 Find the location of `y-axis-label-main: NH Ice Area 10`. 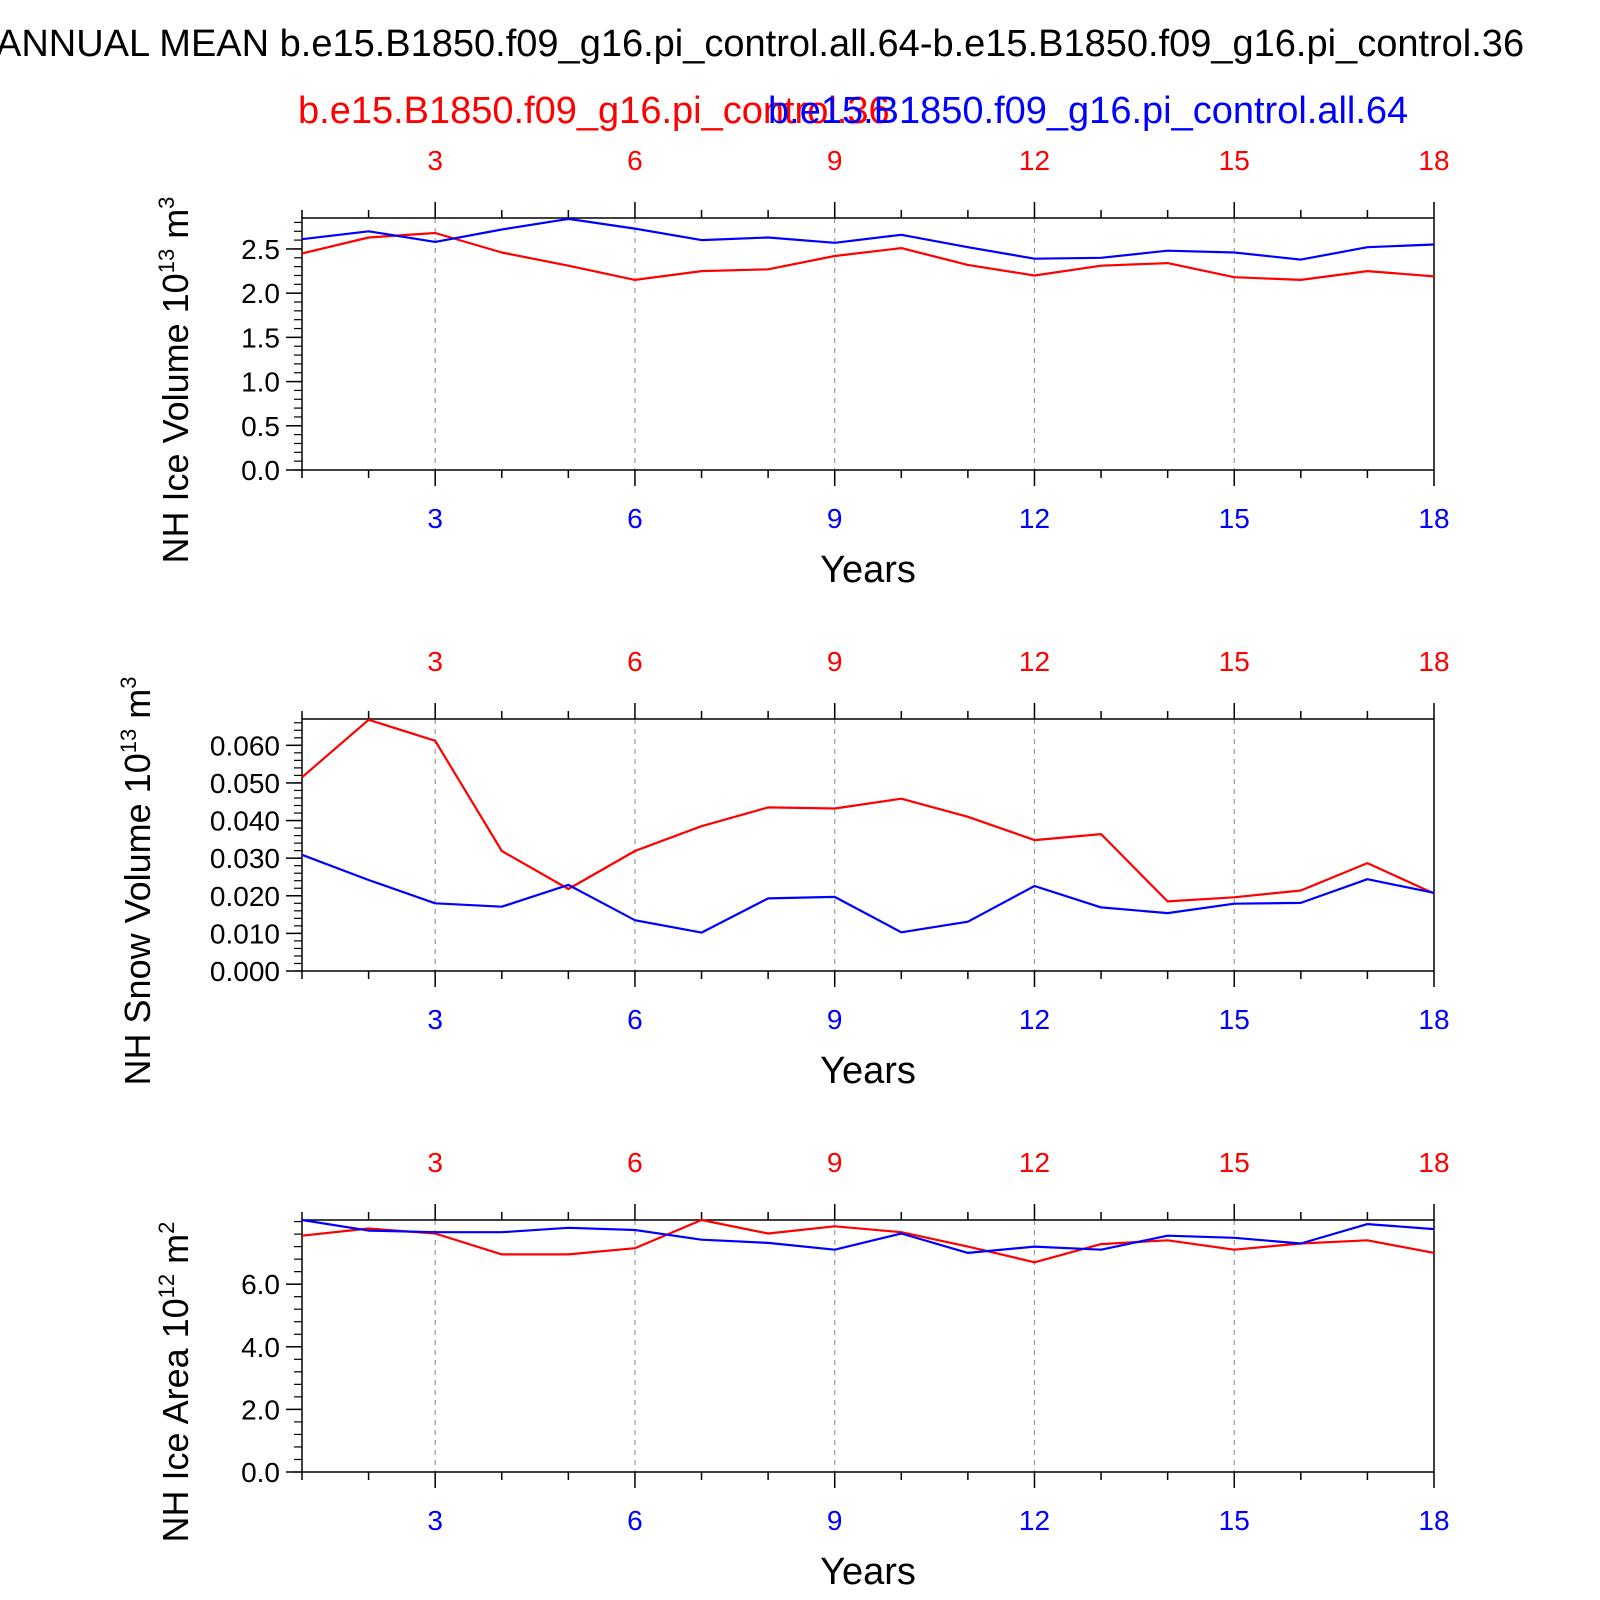

y-axis-label-main: NH Ice Area 10 is located at coordinates (175, 1420).